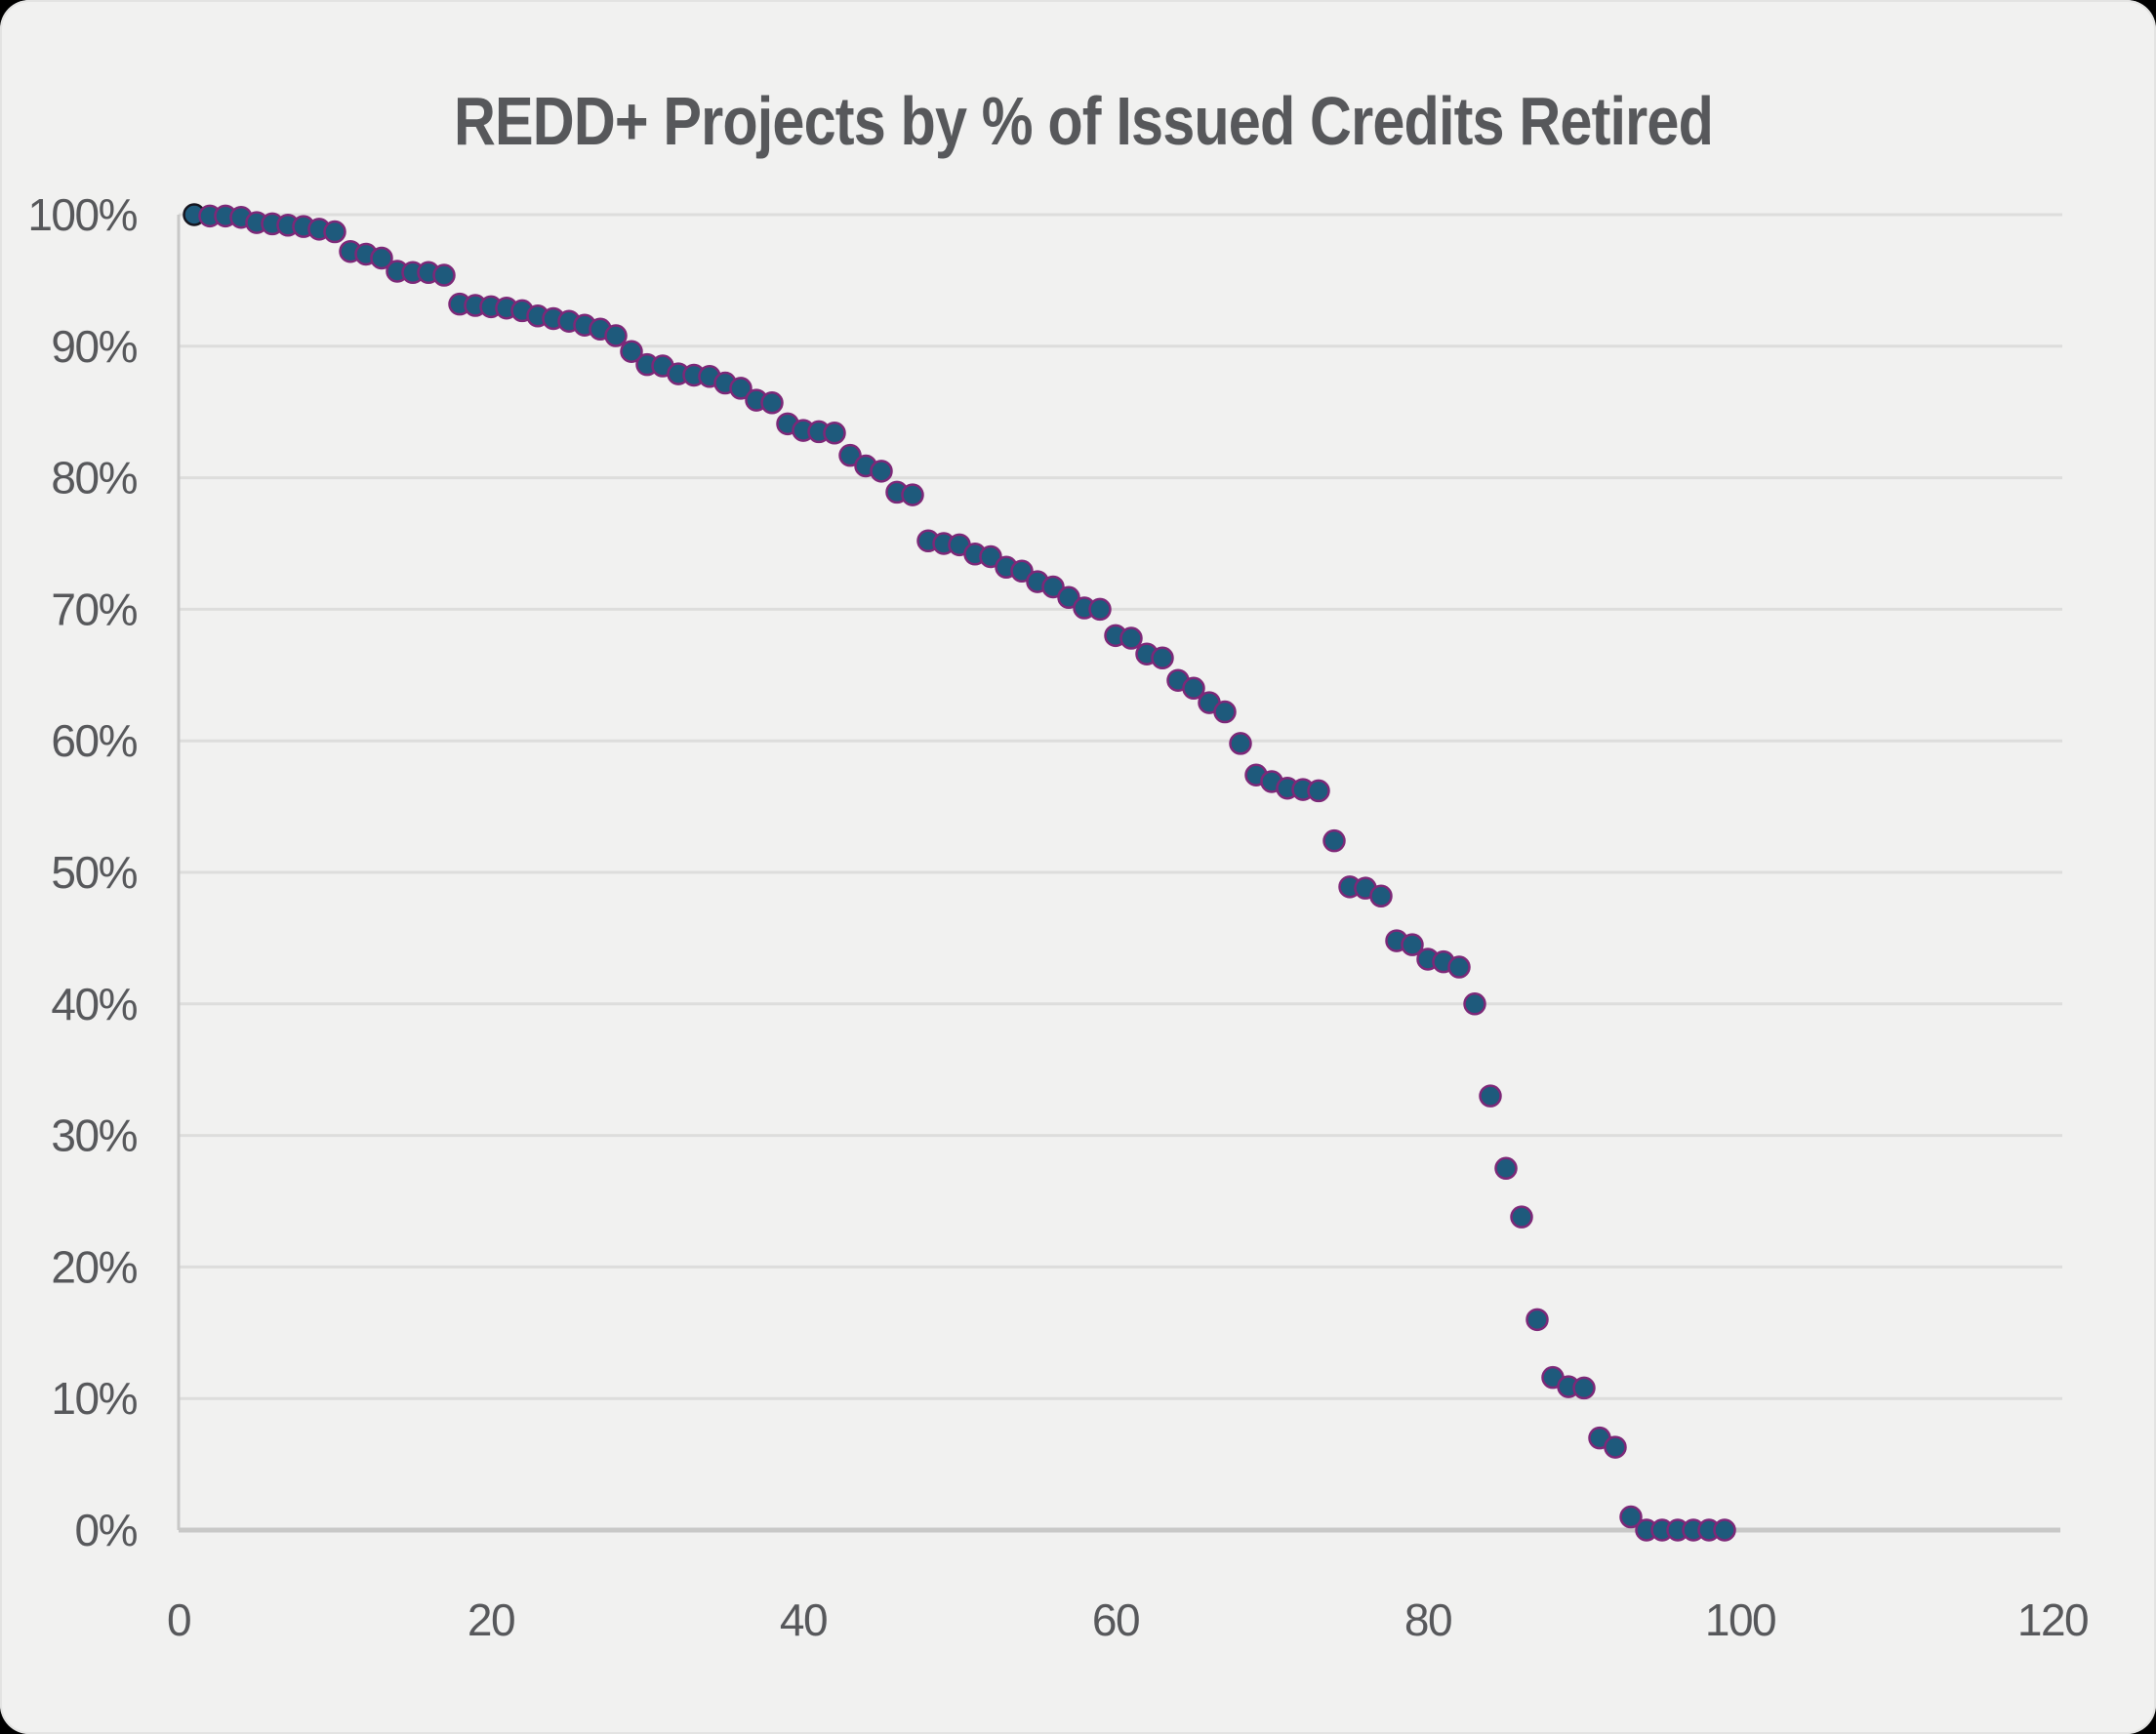  What do you see at coordinates (94, 740) in the screenshot?
I see `y-tick-label-60%: 60%` at bounding box center [94, 740].